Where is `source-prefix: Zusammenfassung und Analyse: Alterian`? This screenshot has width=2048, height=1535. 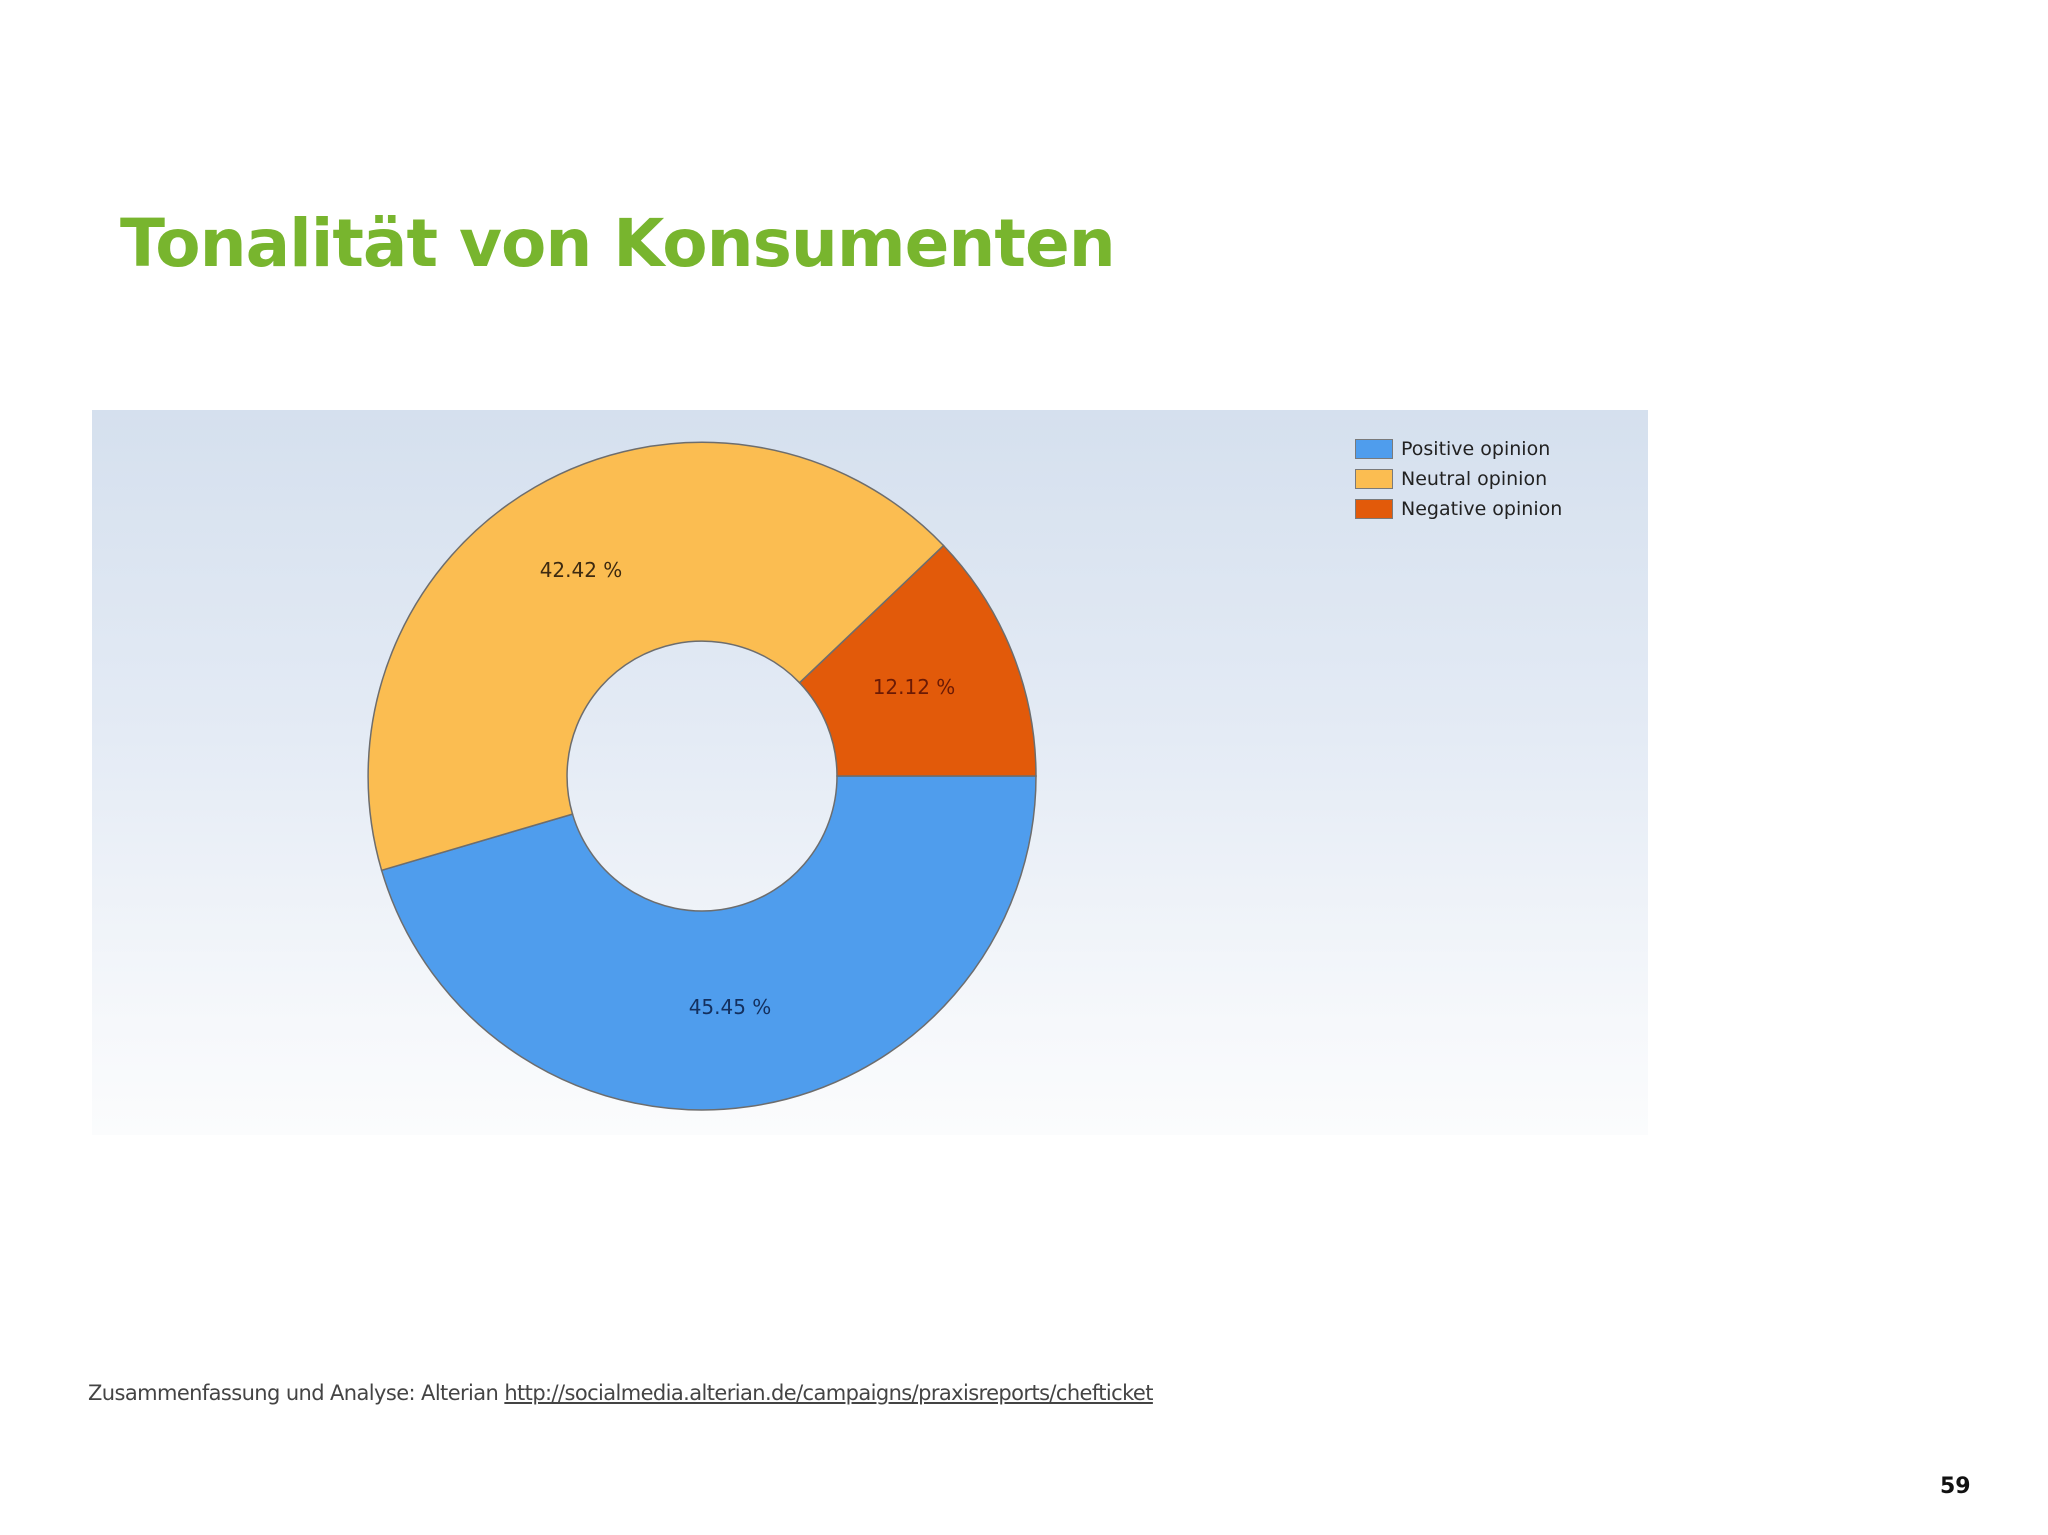 source-prefix: Zusammenfassung und Analyse: Alterian is located at coordinates (293, 1393).